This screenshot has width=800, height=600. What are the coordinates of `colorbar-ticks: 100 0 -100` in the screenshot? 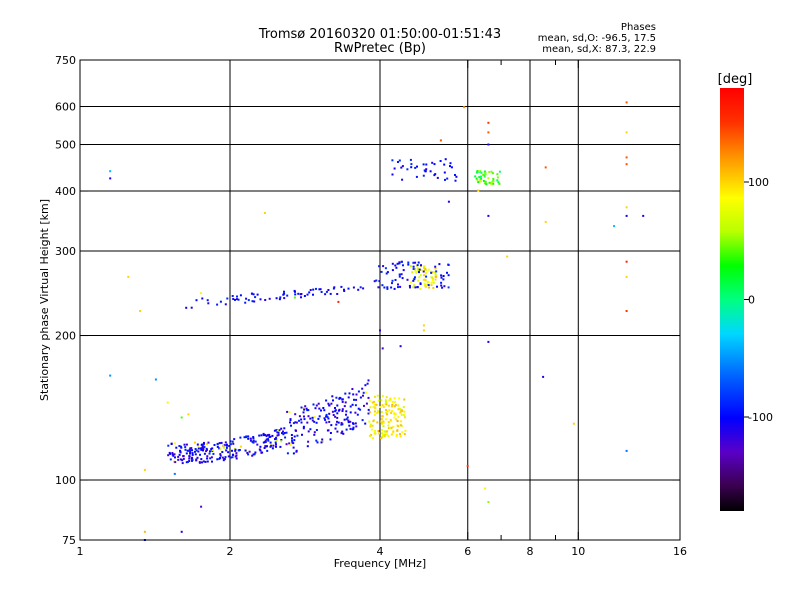 It's located at (758, 300).